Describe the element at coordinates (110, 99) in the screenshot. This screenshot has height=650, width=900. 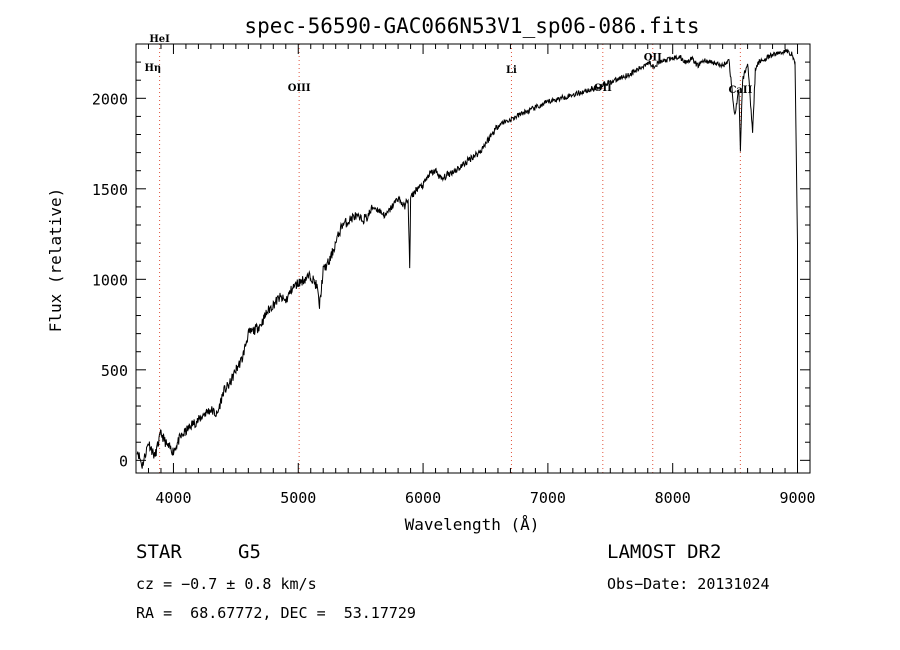
I see `y-tick-label: 2000` at that location.